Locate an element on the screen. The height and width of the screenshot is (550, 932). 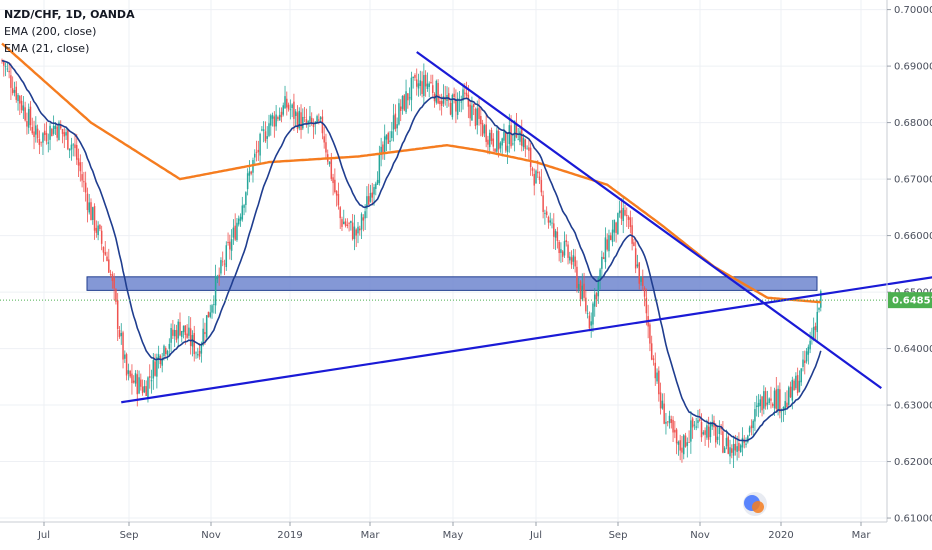
y-tick-label: 0.61000 is located at coordinates (913, 519).